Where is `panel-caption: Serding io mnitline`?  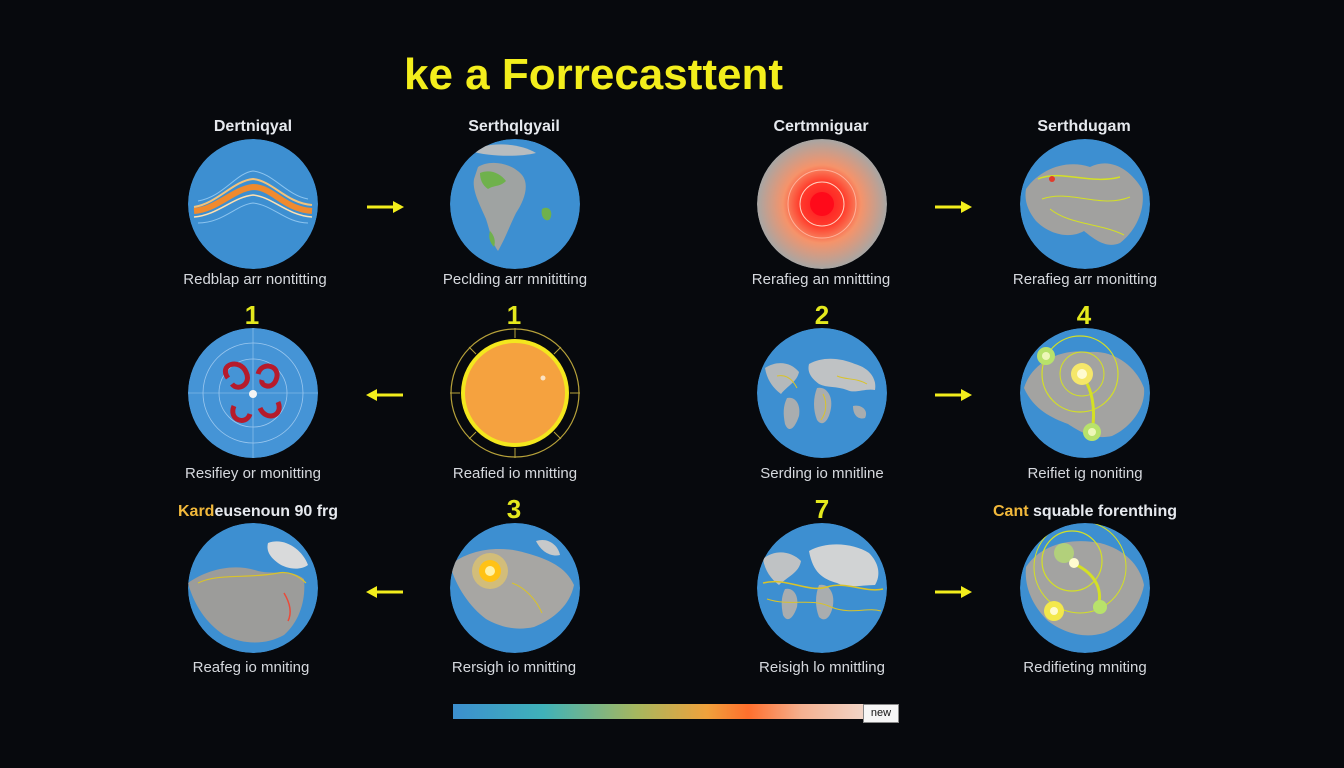 panel-caption: Serding io mnitline is located at coordinates (822, 473).